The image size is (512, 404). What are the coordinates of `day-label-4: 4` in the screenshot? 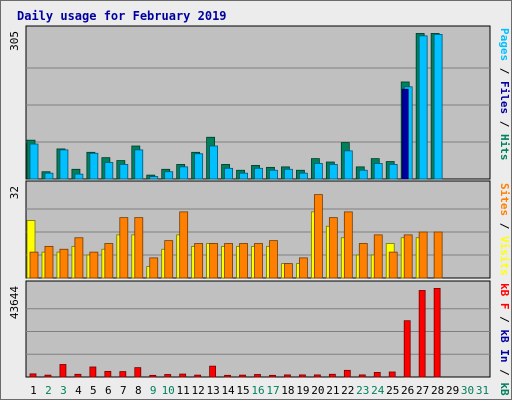 It's located at (78, 390).